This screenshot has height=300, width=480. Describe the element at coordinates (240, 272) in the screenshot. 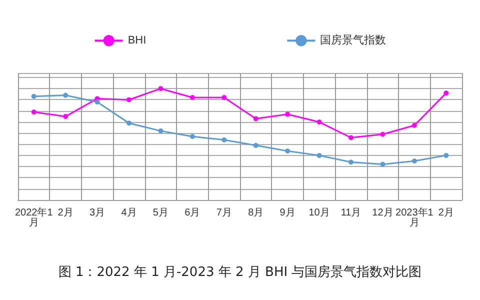

I see `text: 图 1：2022 年 1 月-2023 年 2 月 BHI 与国房景气指数对比图` at that location.